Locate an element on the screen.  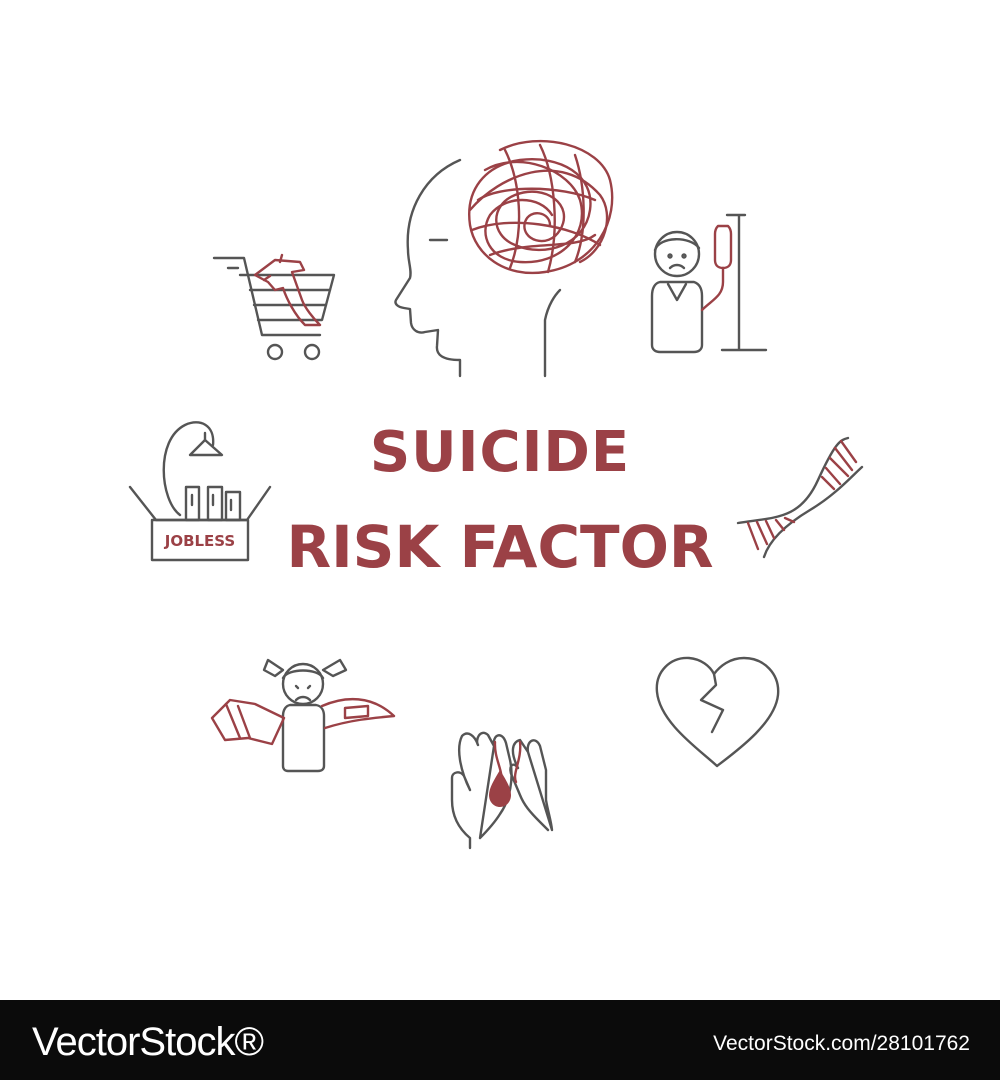
jobless-label: JOBLESS is located at coordinates (200, 541).